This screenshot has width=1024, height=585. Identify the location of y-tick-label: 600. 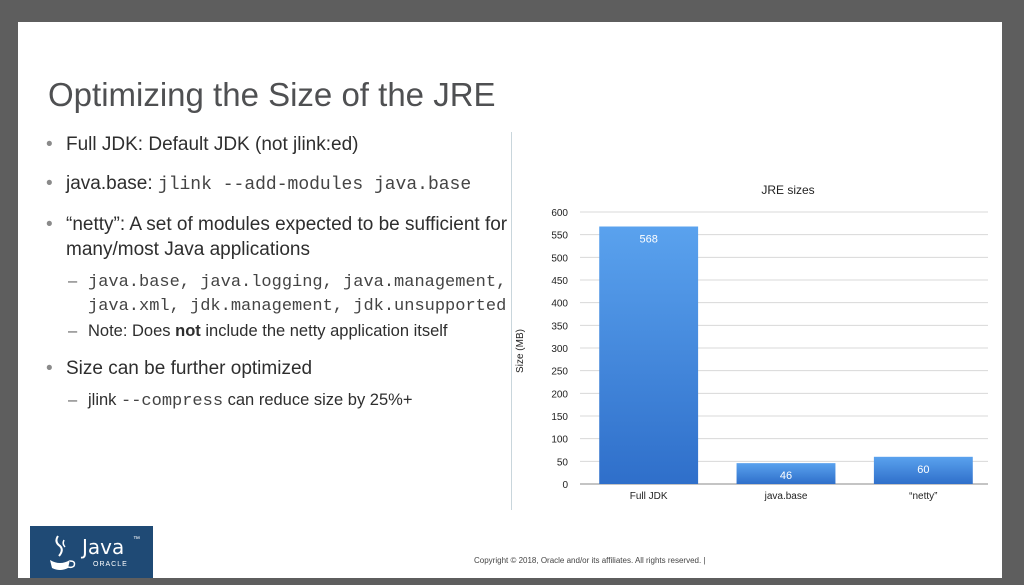
(559, 213).